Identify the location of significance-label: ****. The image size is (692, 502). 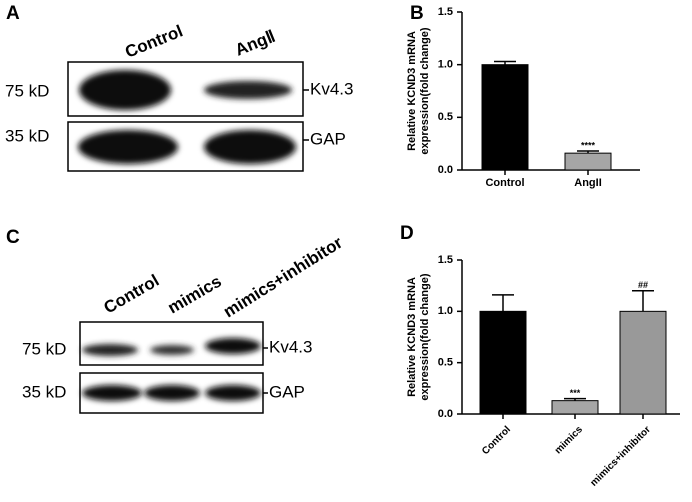
(588, 145).